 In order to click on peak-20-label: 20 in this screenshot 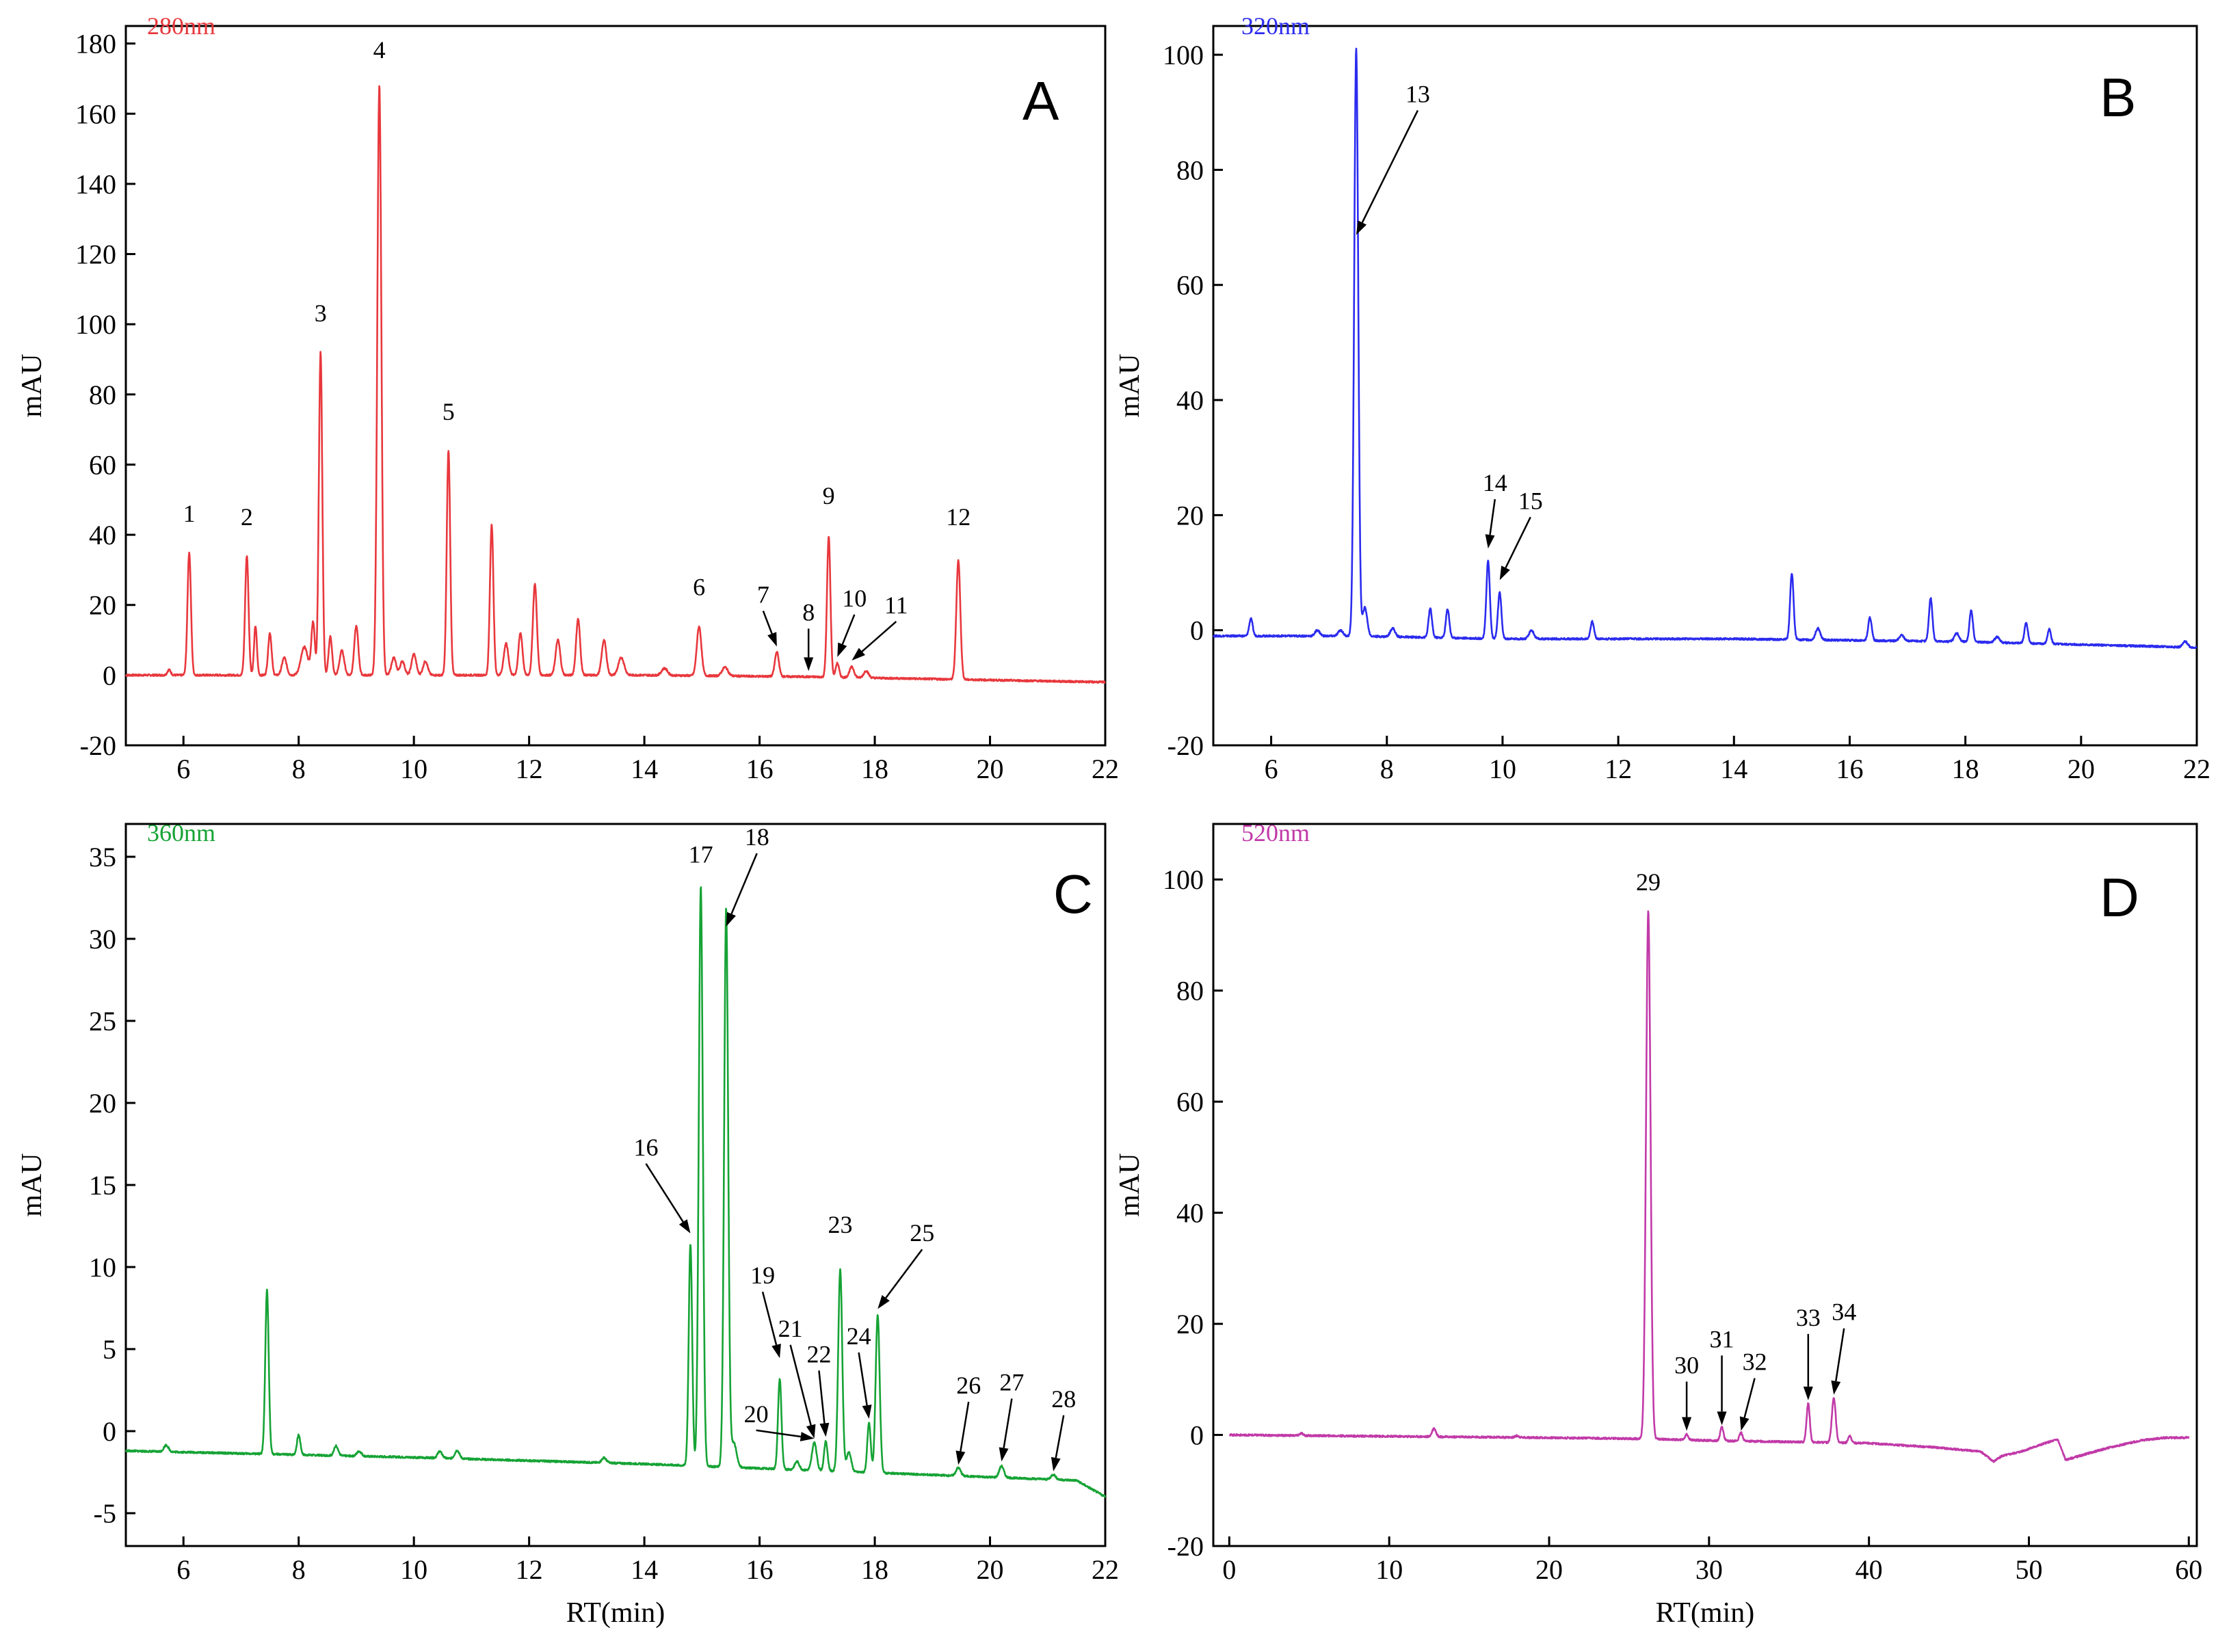, I will do `click(756, 1414)`.